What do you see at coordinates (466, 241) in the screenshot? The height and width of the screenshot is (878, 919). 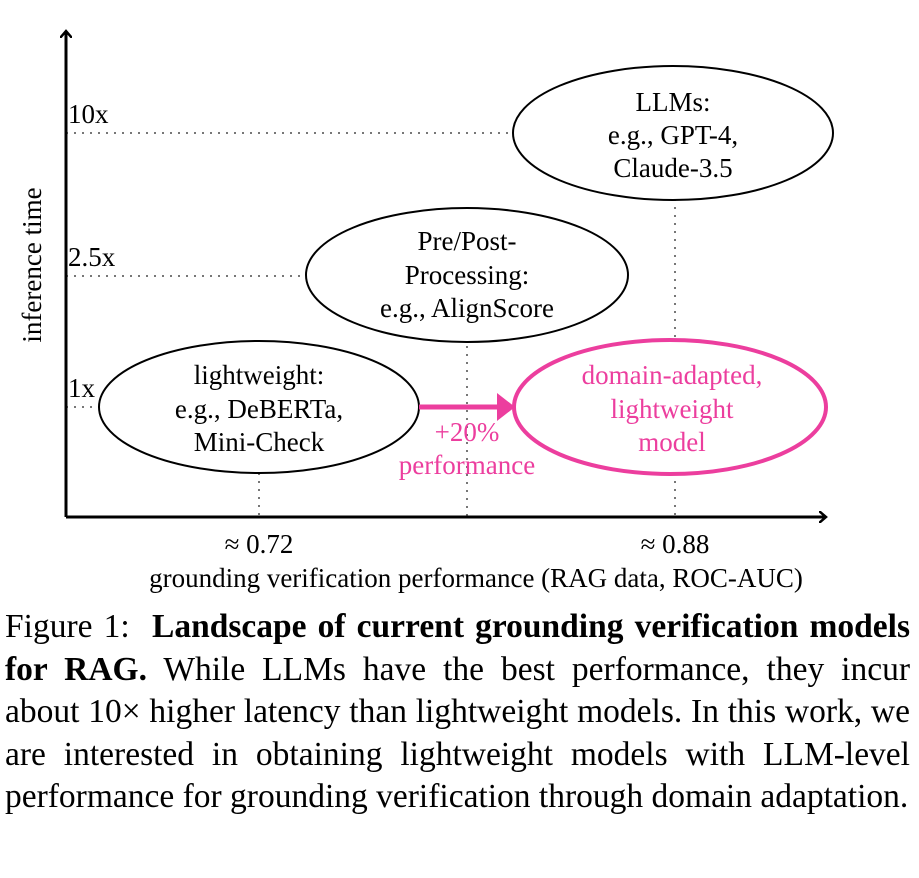 I see `node-prepost-line-1: Pre/Post-` at bounding box center [466, 241].